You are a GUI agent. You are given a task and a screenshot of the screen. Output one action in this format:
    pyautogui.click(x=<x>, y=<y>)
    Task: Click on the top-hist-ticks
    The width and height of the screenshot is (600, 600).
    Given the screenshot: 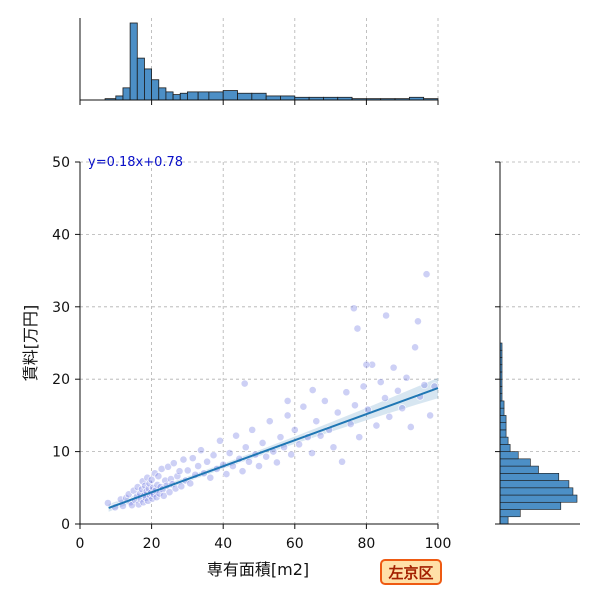 What is the action you would take?
    pyautogui.click(x=259, y=102)
    